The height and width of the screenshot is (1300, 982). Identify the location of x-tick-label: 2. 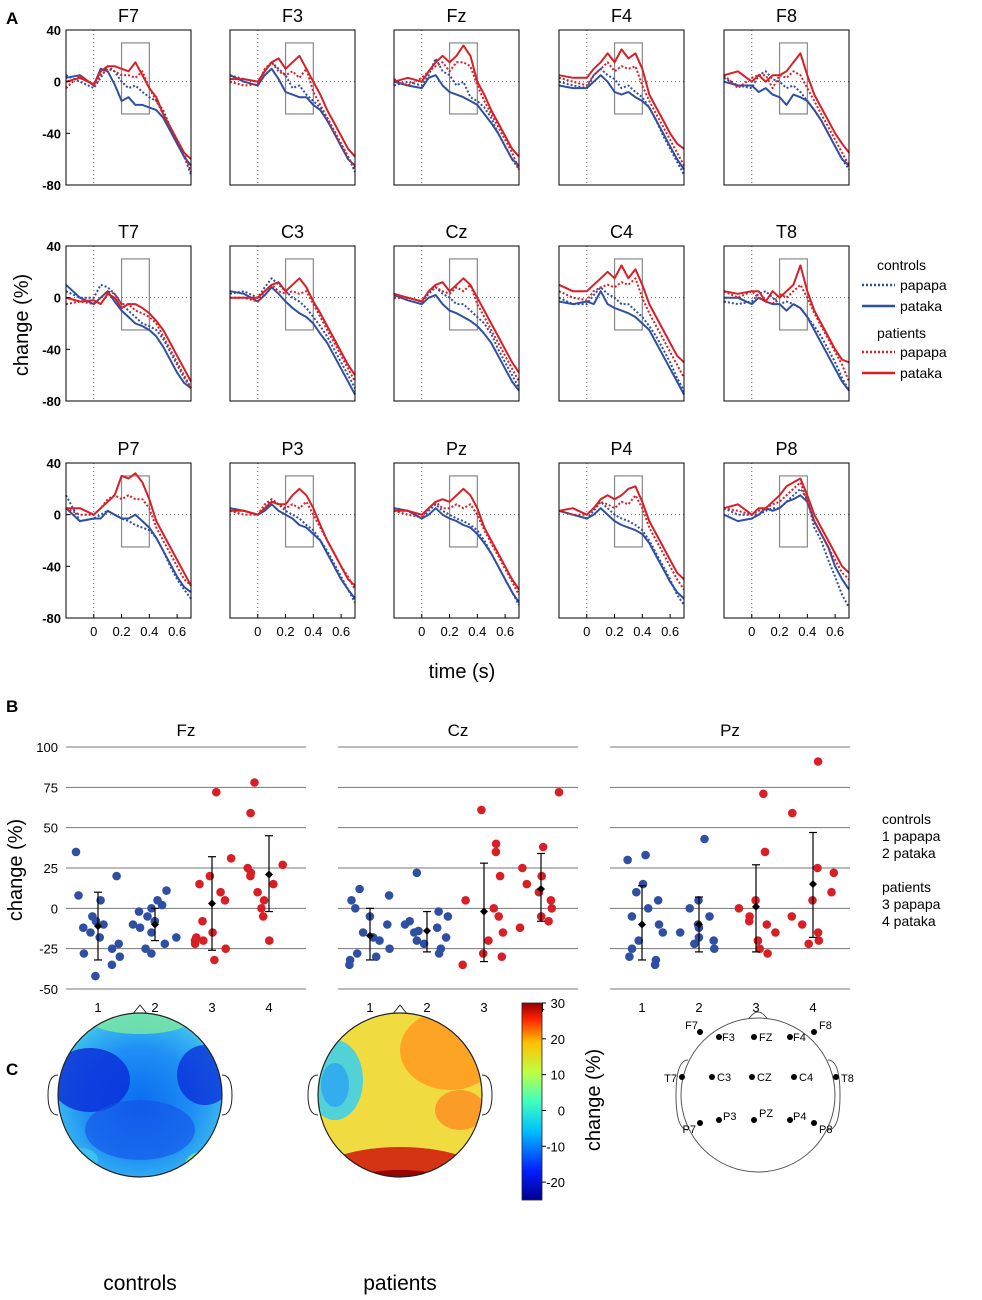
(698, 1007).